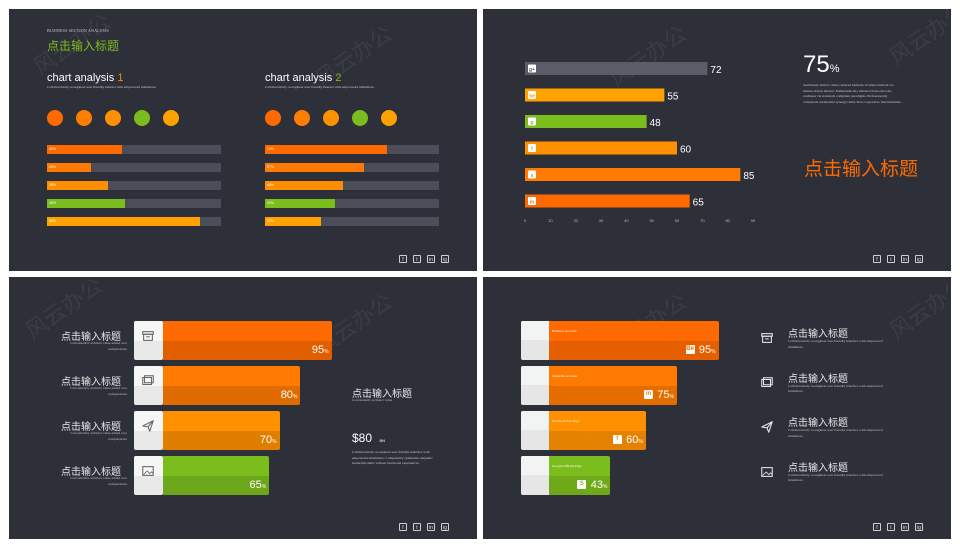  Describe the element at coordinates (686, 150) in the screenshot. I see `bar-value-label: 60` at that location.